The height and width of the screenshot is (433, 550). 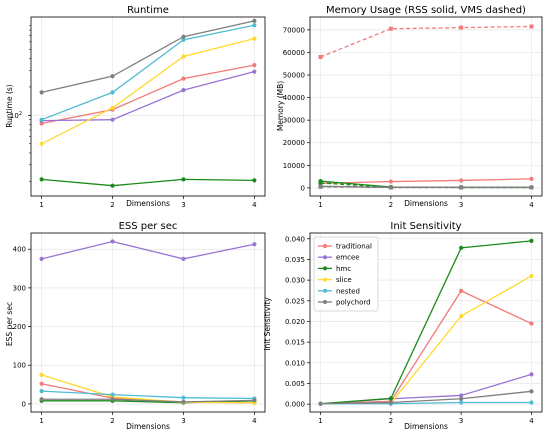 What do you see at coordinates (294, 143) in the screenshot?
I see `y-tick-label: 20000` at bounding box center [294, 143].